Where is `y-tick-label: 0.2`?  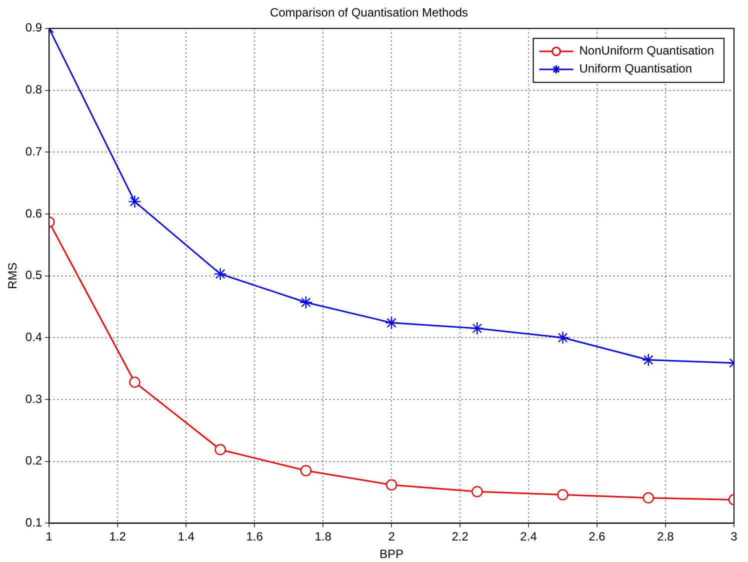
y-tick-label: 0.2 is located at coordinates (33, 461).